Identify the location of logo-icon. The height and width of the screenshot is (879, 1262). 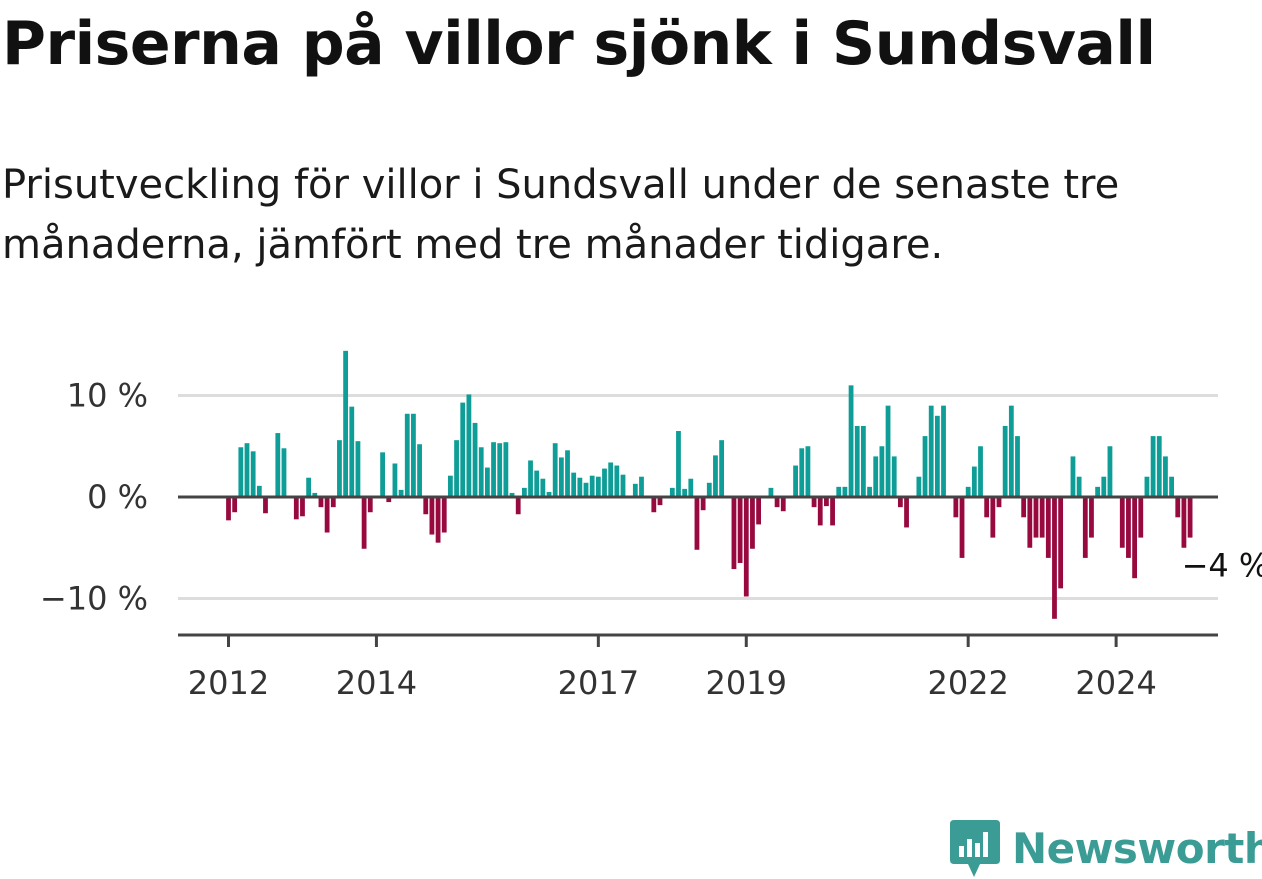
(975, 848).